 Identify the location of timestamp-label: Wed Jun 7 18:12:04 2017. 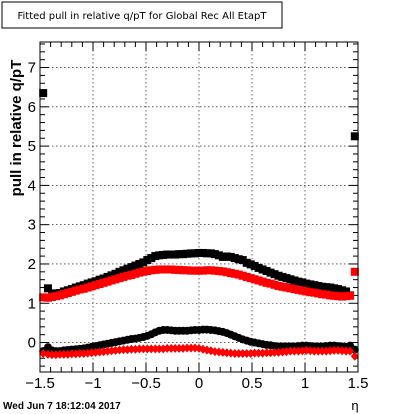
(62, 406).